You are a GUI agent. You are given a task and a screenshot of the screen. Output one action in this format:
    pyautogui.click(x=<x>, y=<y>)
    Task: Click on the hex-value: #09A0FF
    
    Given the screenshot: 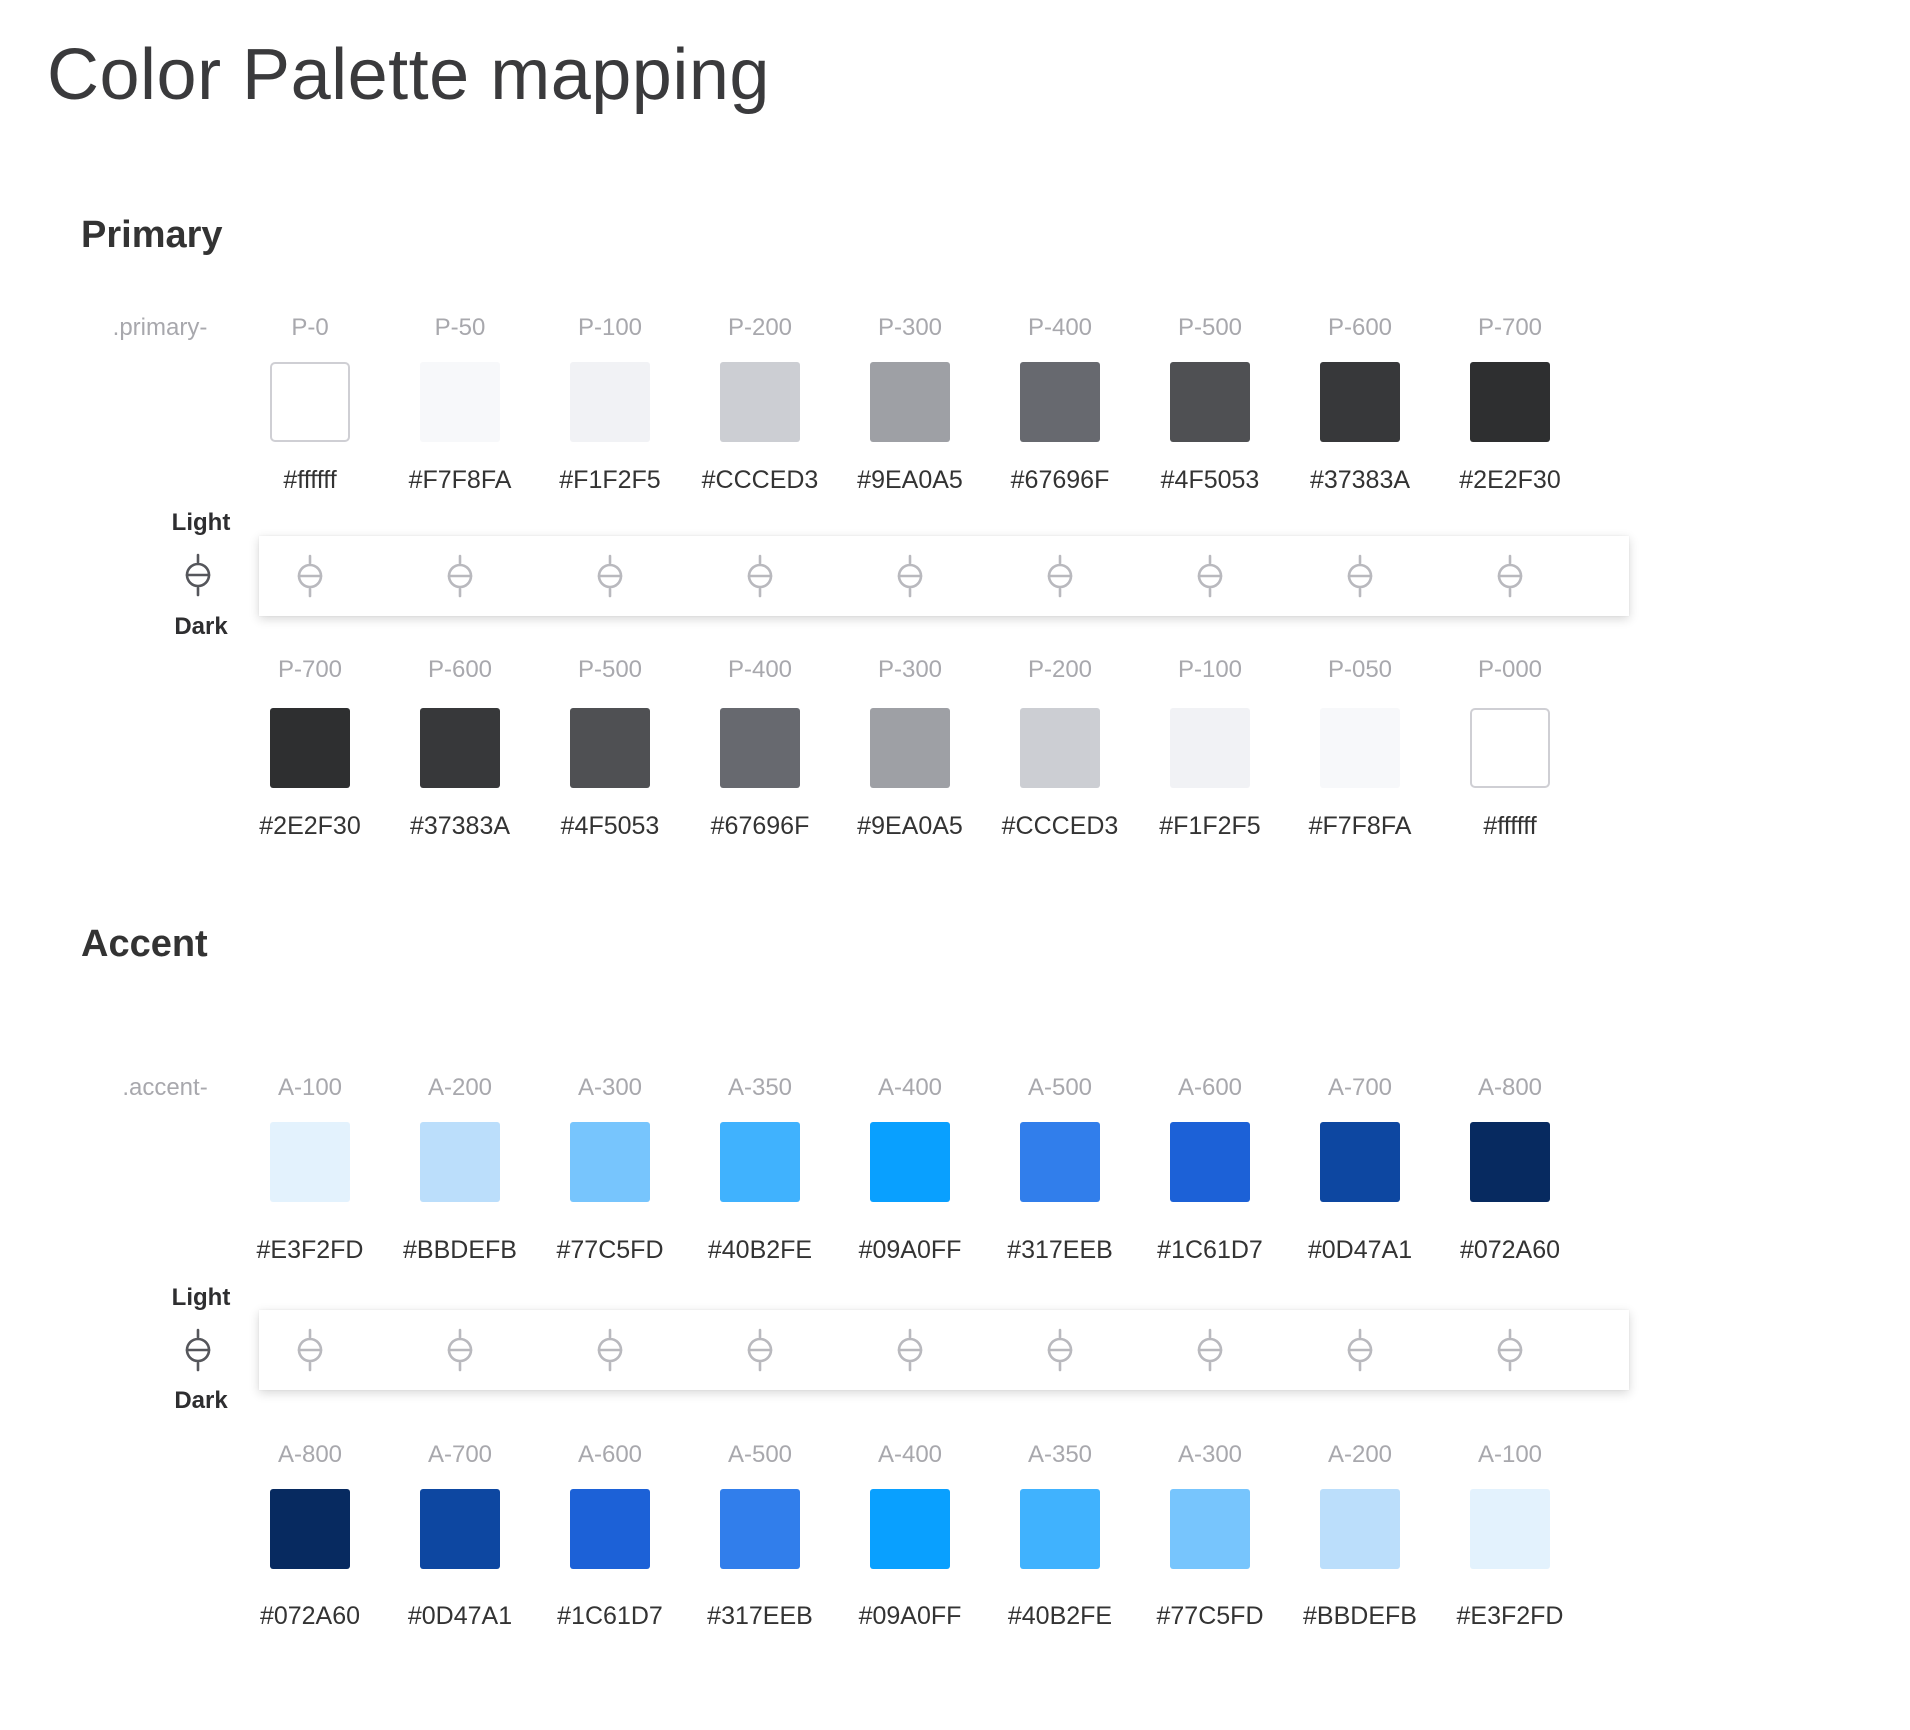 What is the action you would take?
    pyautogui.click(x=910, y=1616)
    